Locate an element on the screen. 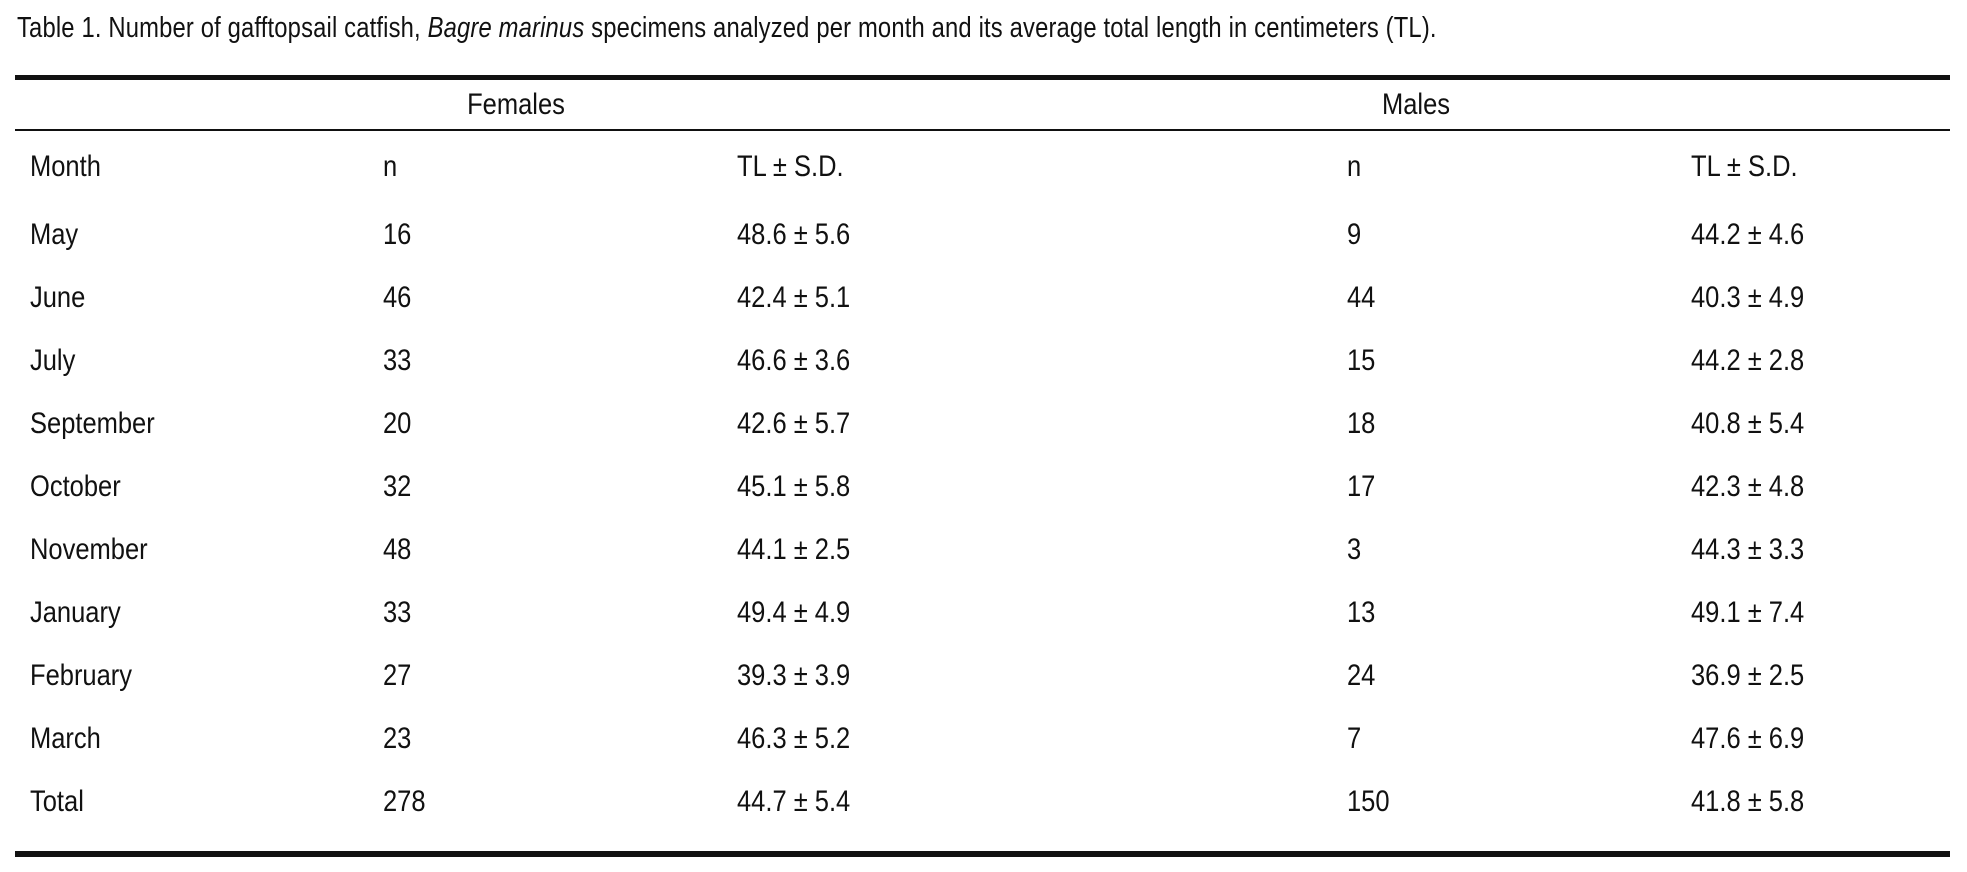 This screenshot has width=1967, height=872. month-cell: July is located at coordinates (53, 360).